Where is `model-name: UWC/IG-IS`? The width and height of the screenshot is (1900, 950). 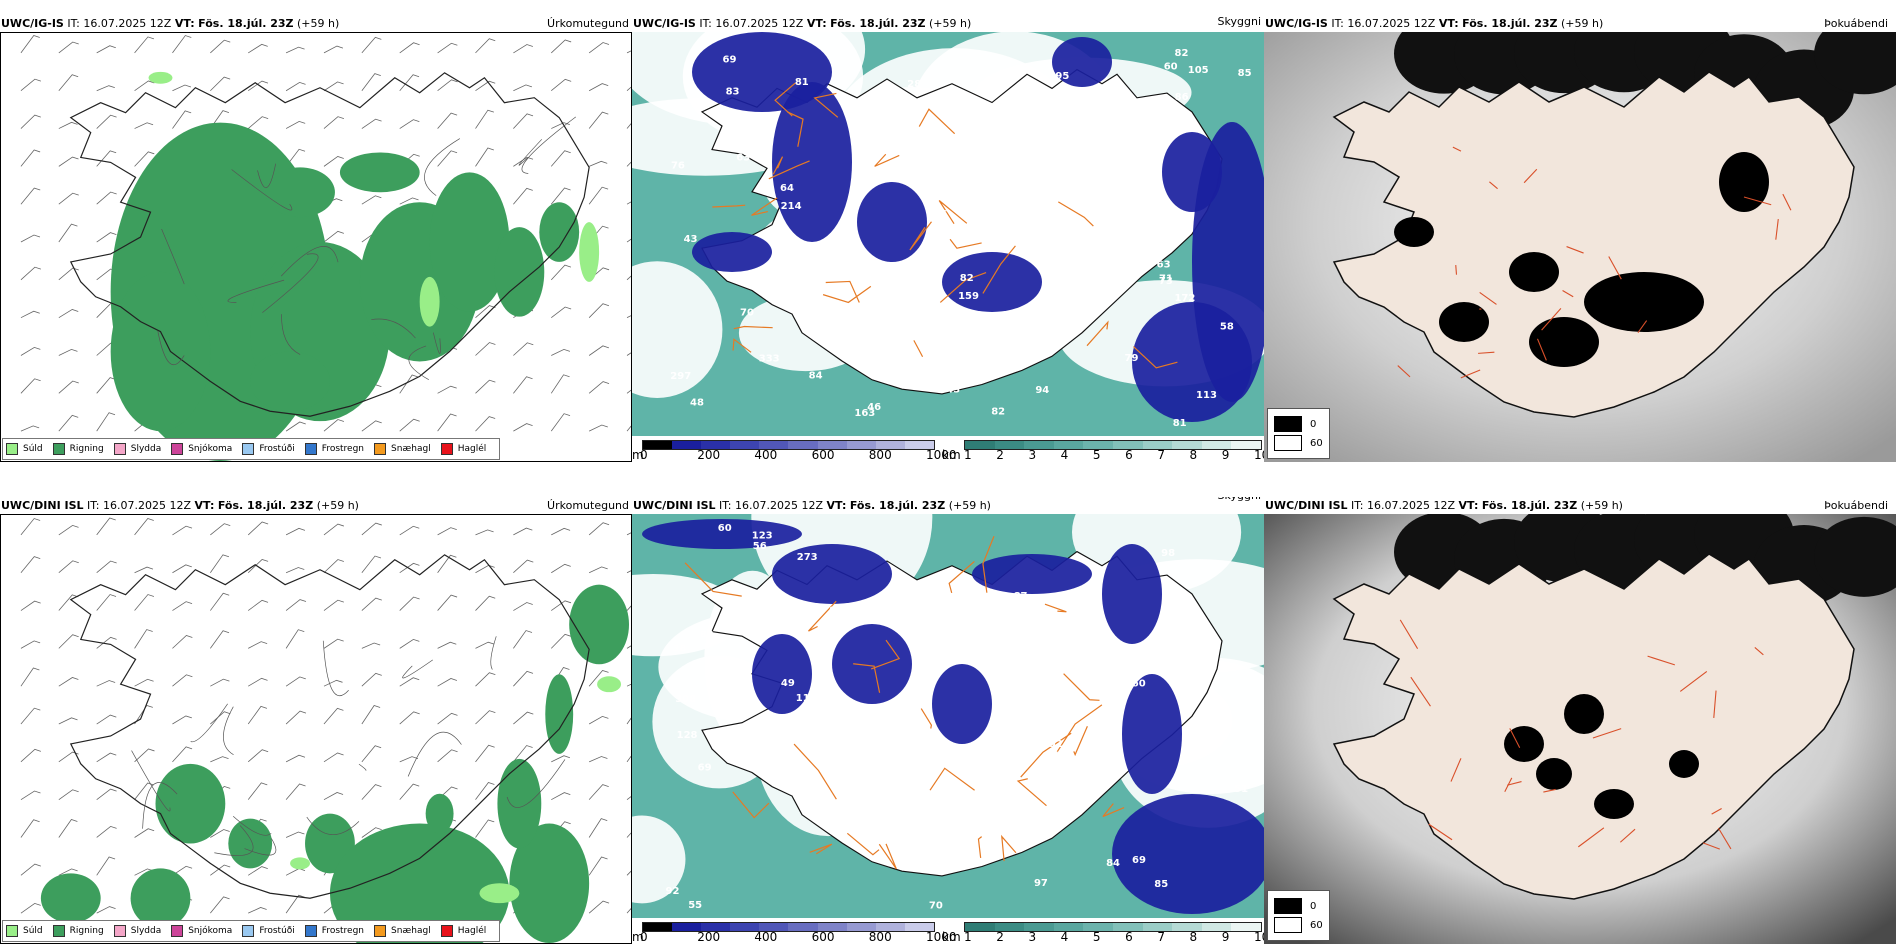
model-name: UWC/IG-IS is located at coordinates (1296, 23).